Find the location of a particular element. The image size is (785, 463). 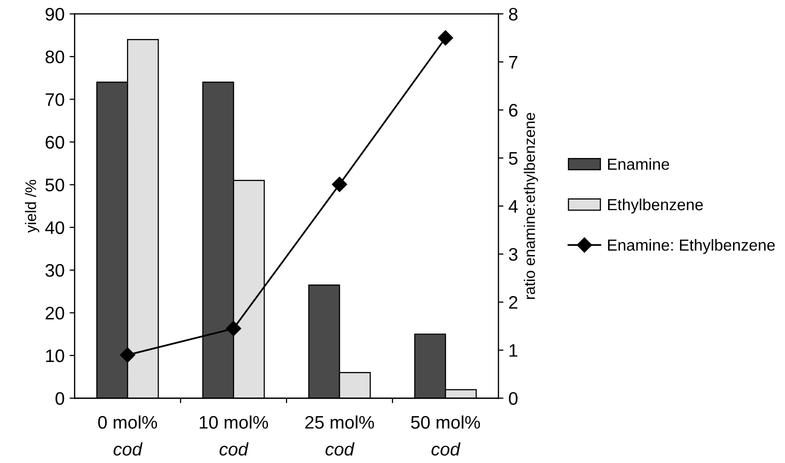

y2-tick-label: 7 is located at coordinates (513, 62).